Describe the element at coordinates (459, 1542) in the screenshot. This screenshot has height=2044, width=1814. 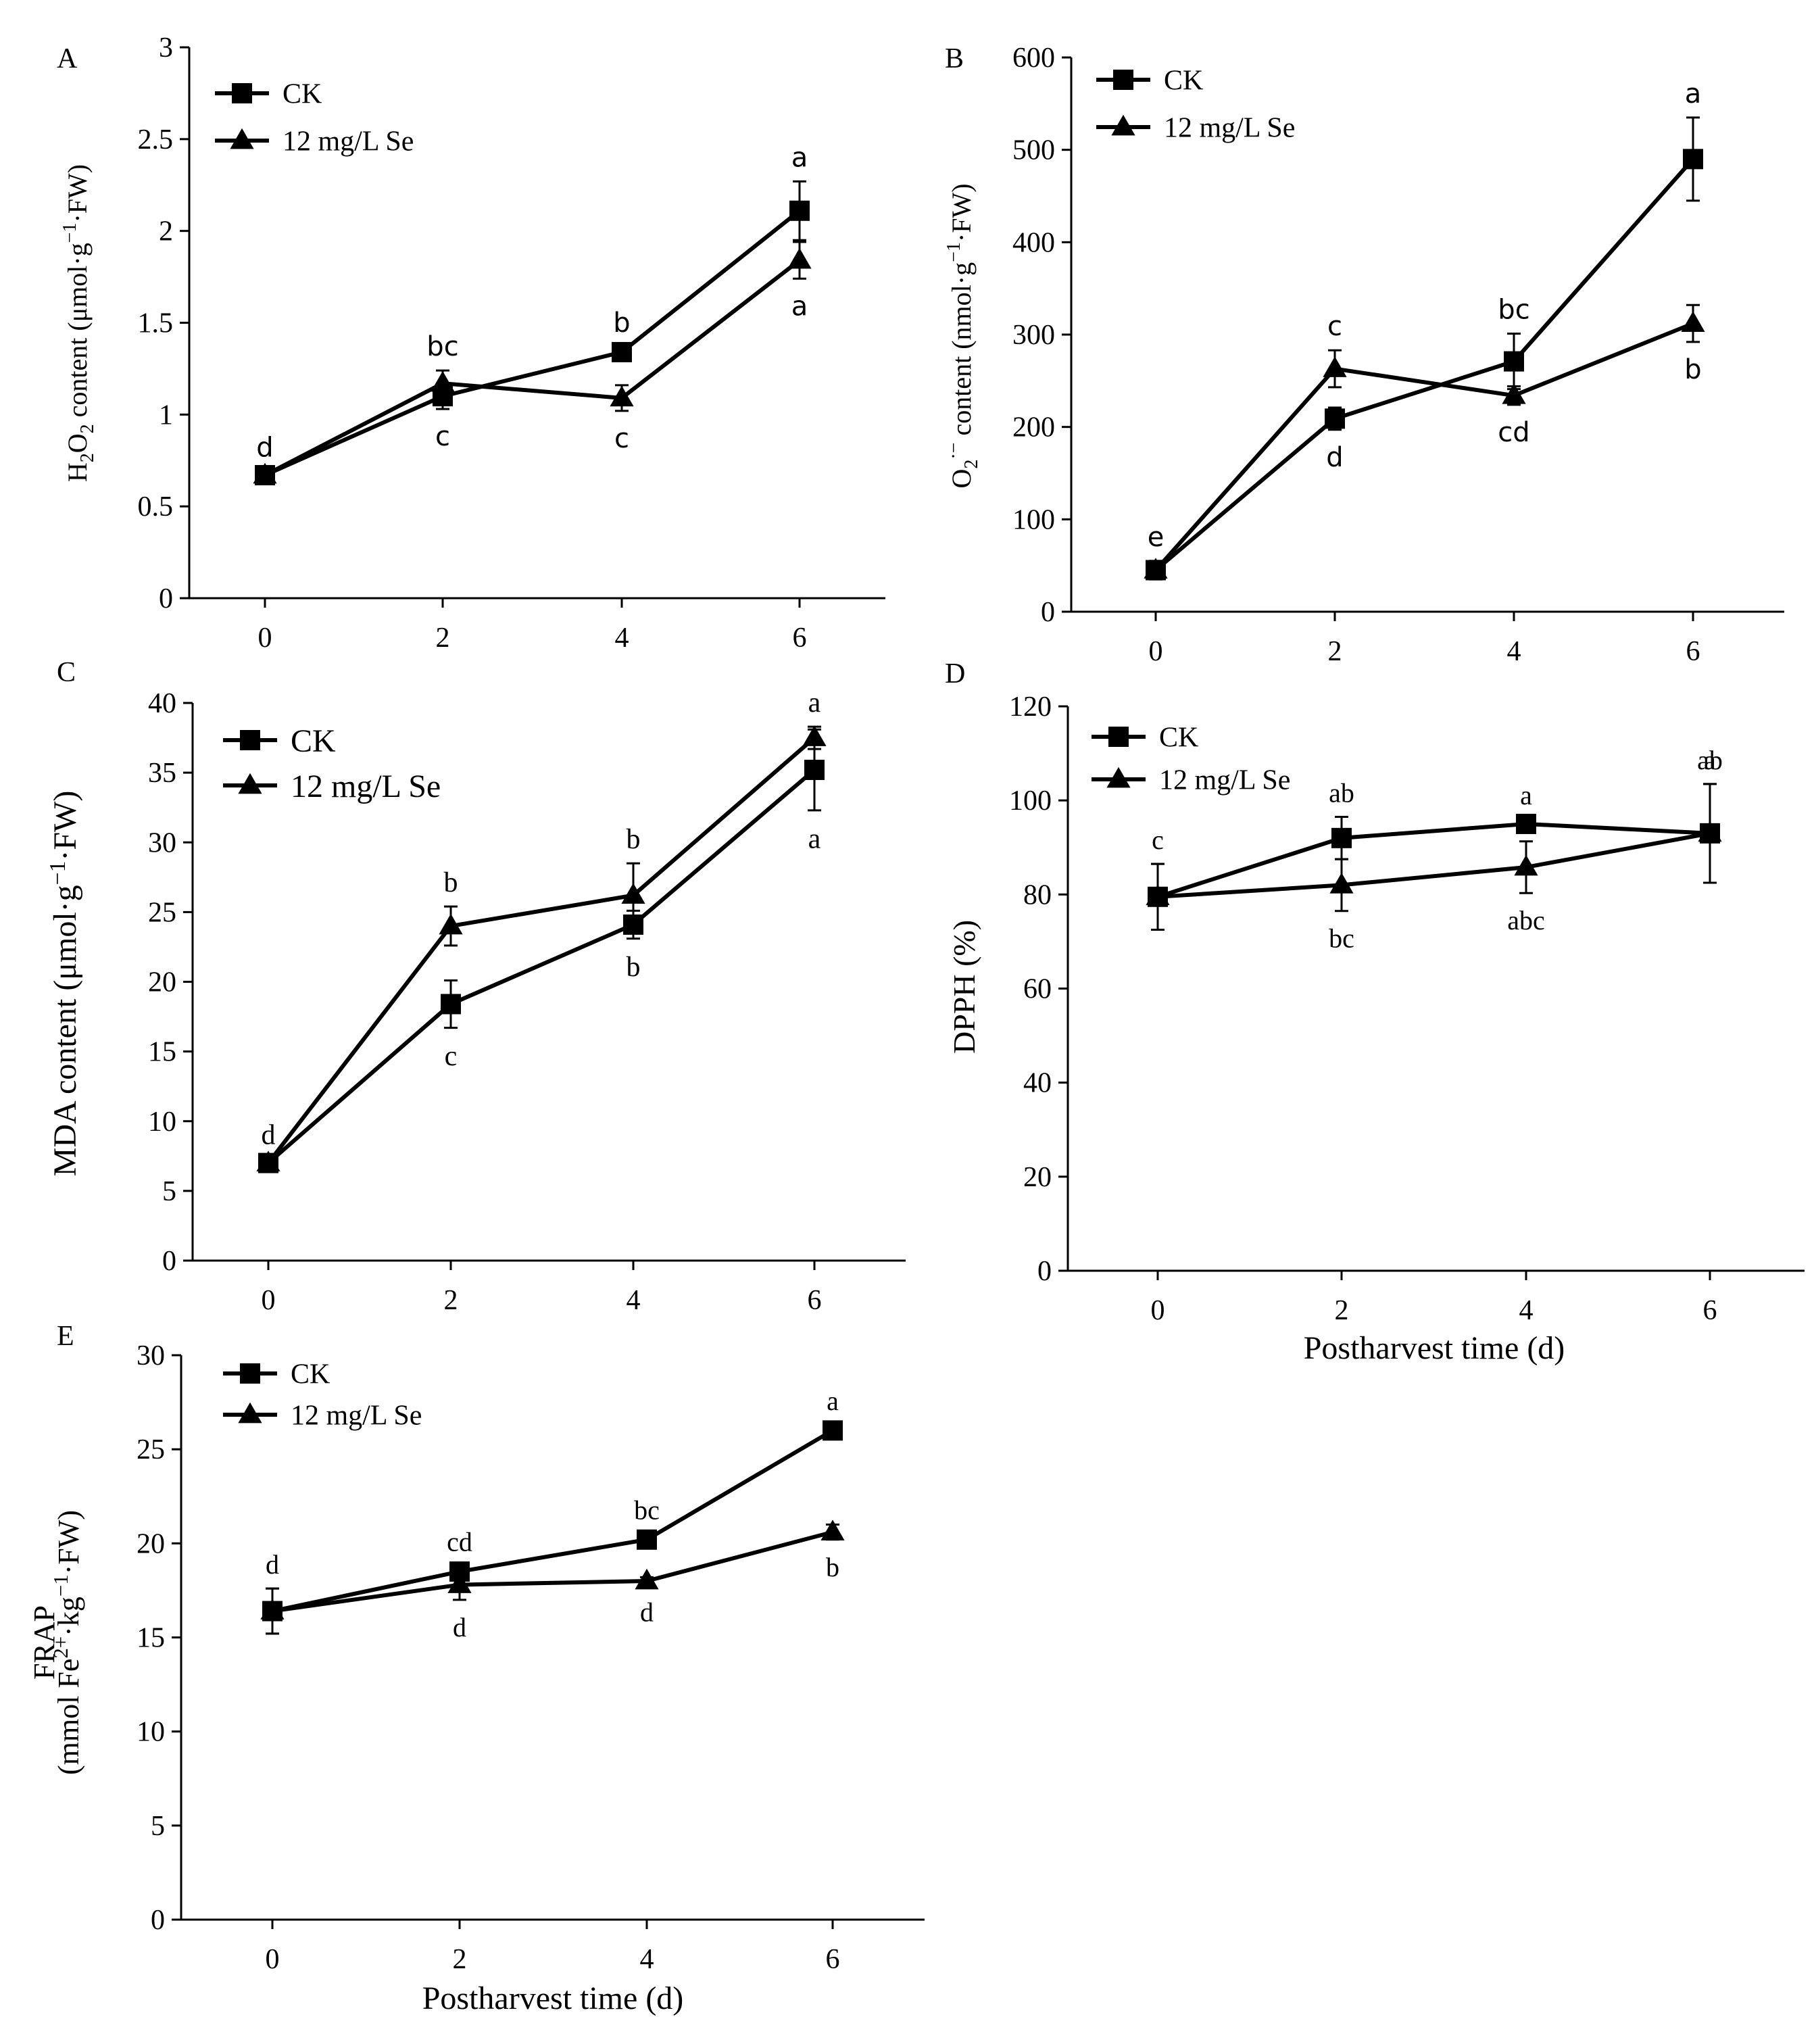
I see `significance-letter: cd` at that location.